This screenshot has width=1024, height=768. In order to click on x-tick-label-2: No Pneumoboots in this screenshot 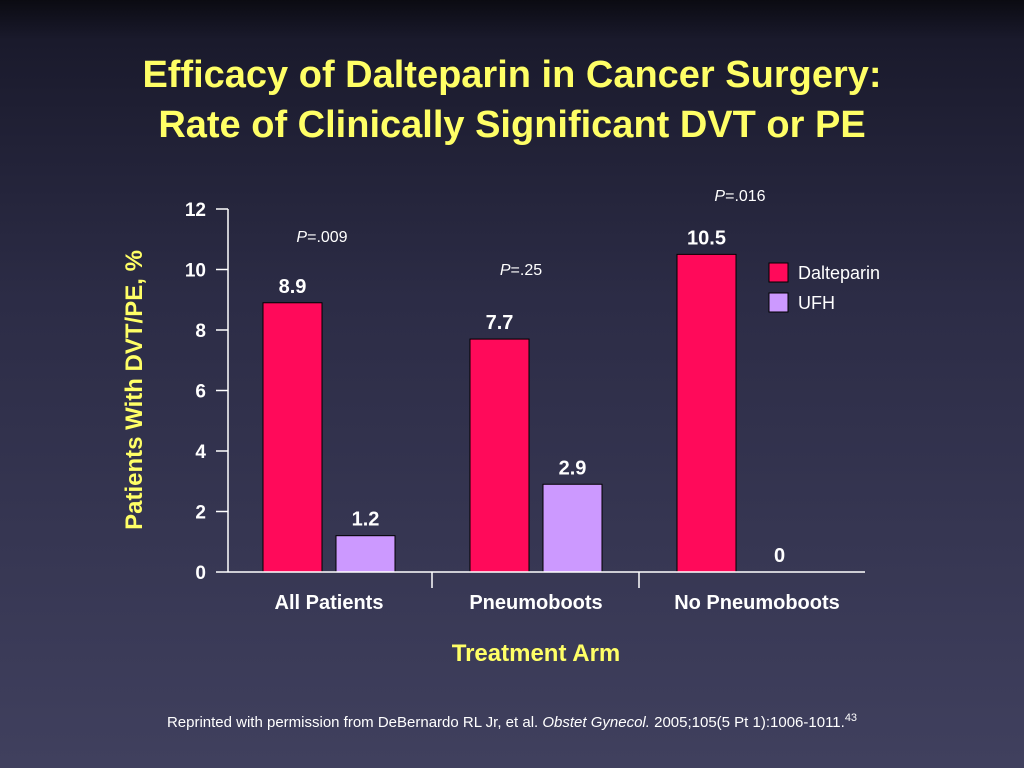, I will do `click(757, 603)`.